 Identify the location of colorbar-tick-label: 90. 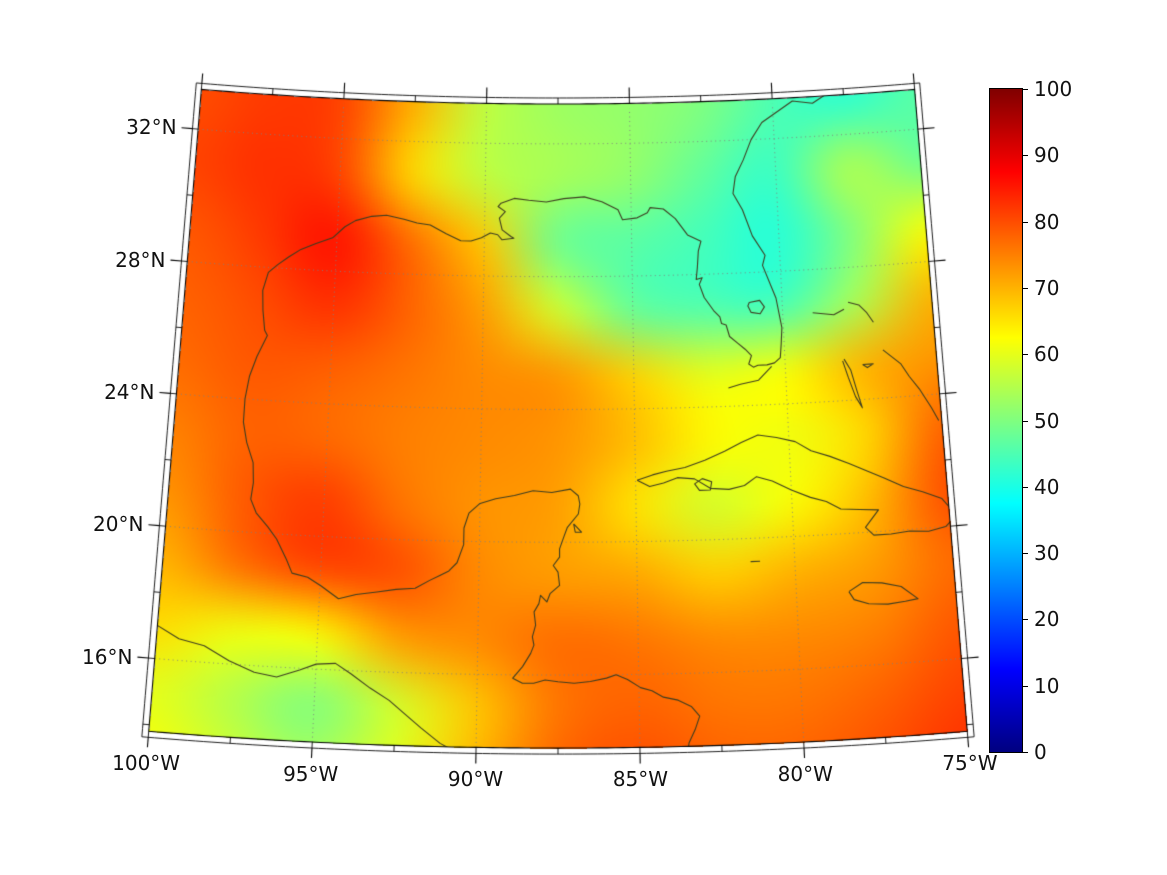
(1047, 155).